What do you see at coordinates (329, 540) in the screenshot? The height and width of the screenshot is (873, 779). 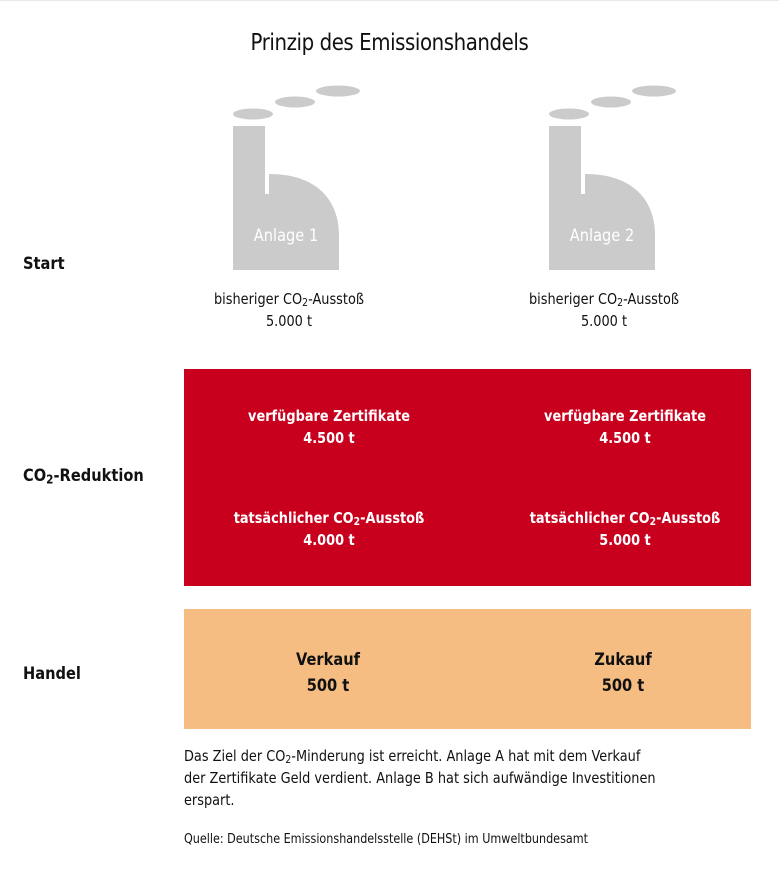 I see `actual-emission-value: 4.000 t` at bounding box center [329, 540].